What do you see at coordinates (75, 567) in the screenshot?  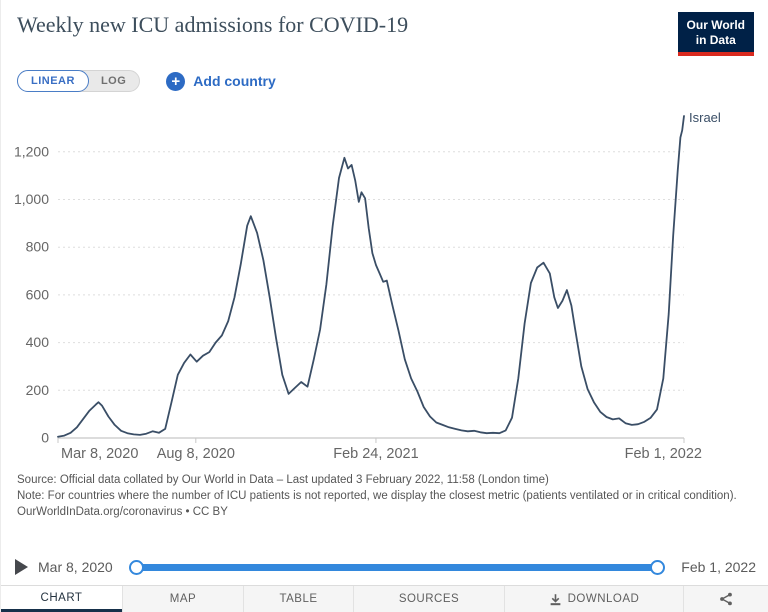 I see `timeline-start-label: Mar 8, 2020` at bounding box center [75, 567].